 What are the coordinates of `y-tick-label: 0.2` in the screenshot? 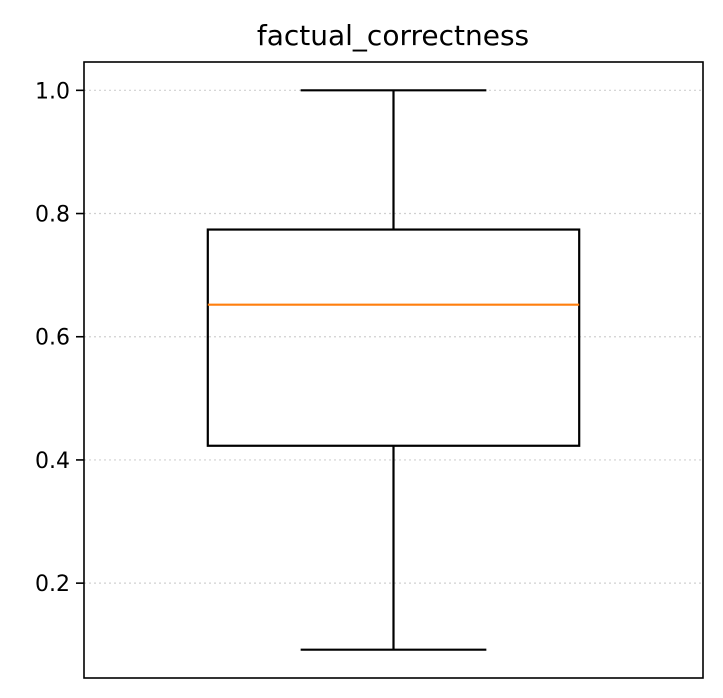 It's located at (52, 584).